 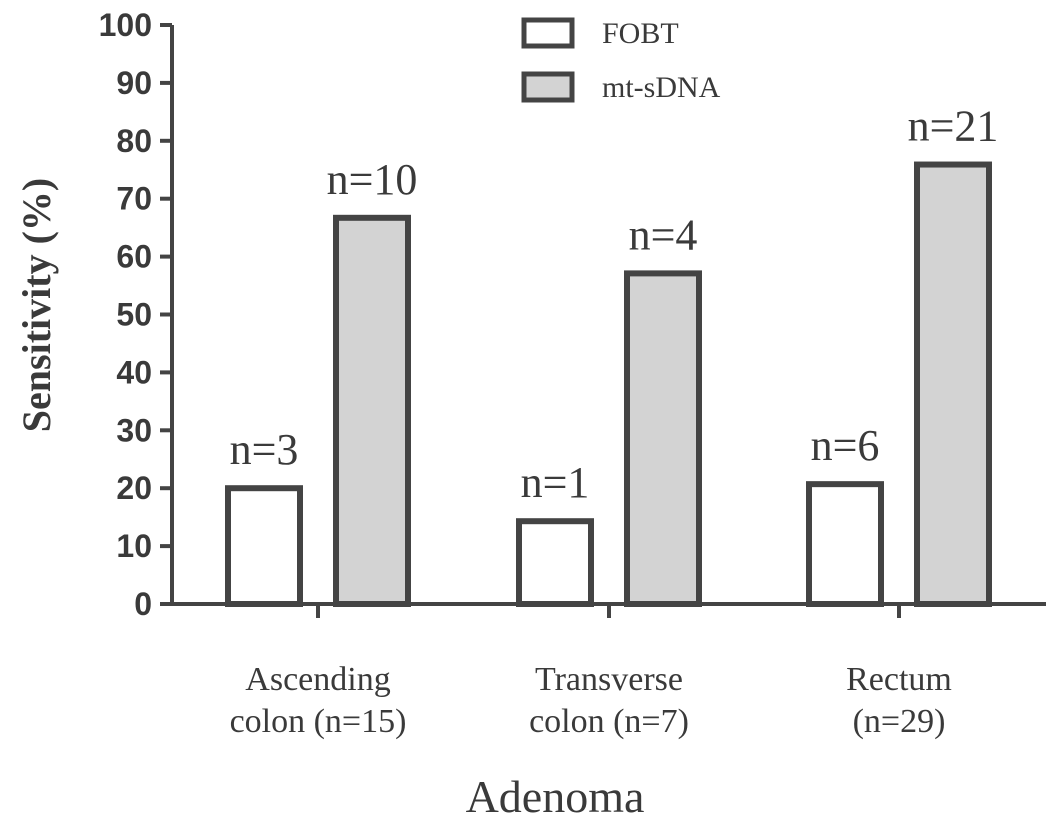 What do you see at coordinates (134, 430) in the screenshot?
I see `y-tick-label: 30` at bounding box center [134, 430].